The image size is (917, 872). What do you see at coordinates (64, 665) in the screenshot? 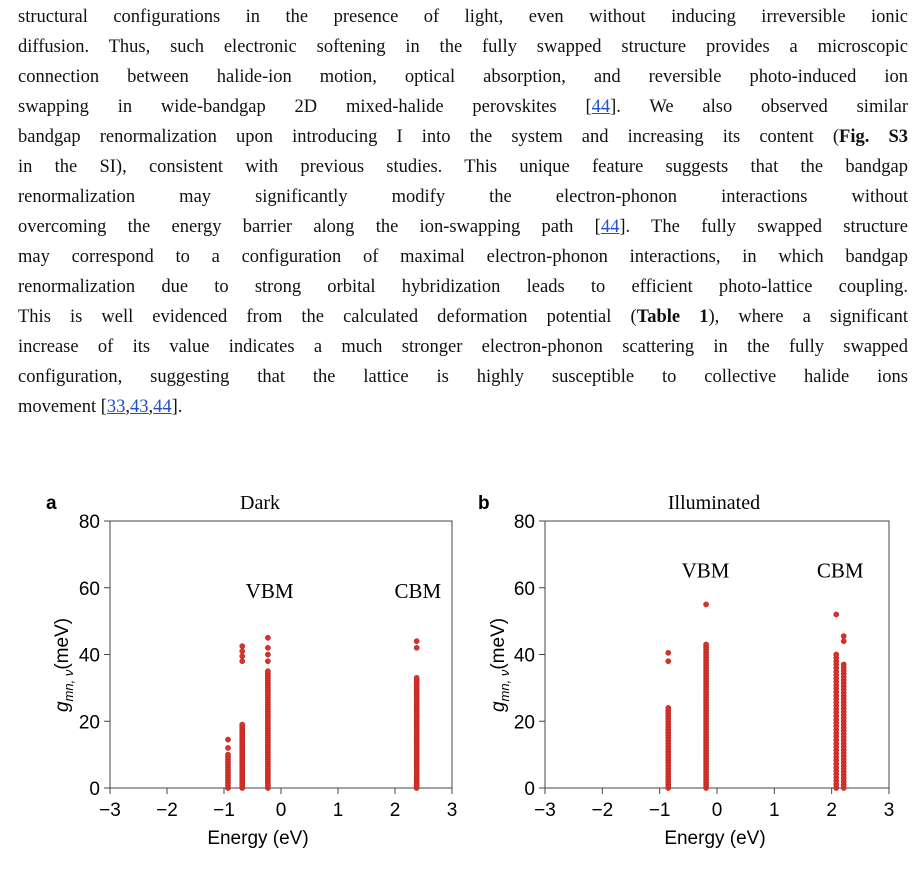
I see `chart-a-ylabel: gmn, ν(meV)` at bounding box center [64, 665].